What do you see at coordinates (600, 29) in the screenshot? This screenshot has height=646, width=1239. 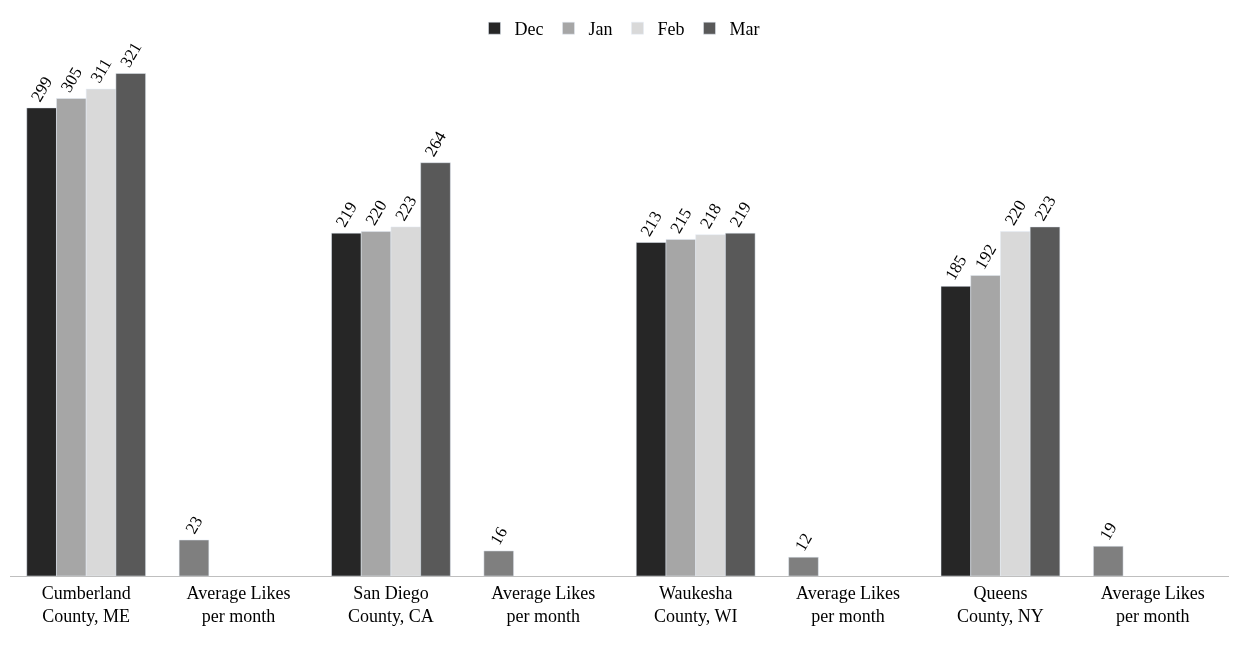 I see `legend-label: Jan` at bounding box center [600, 29].